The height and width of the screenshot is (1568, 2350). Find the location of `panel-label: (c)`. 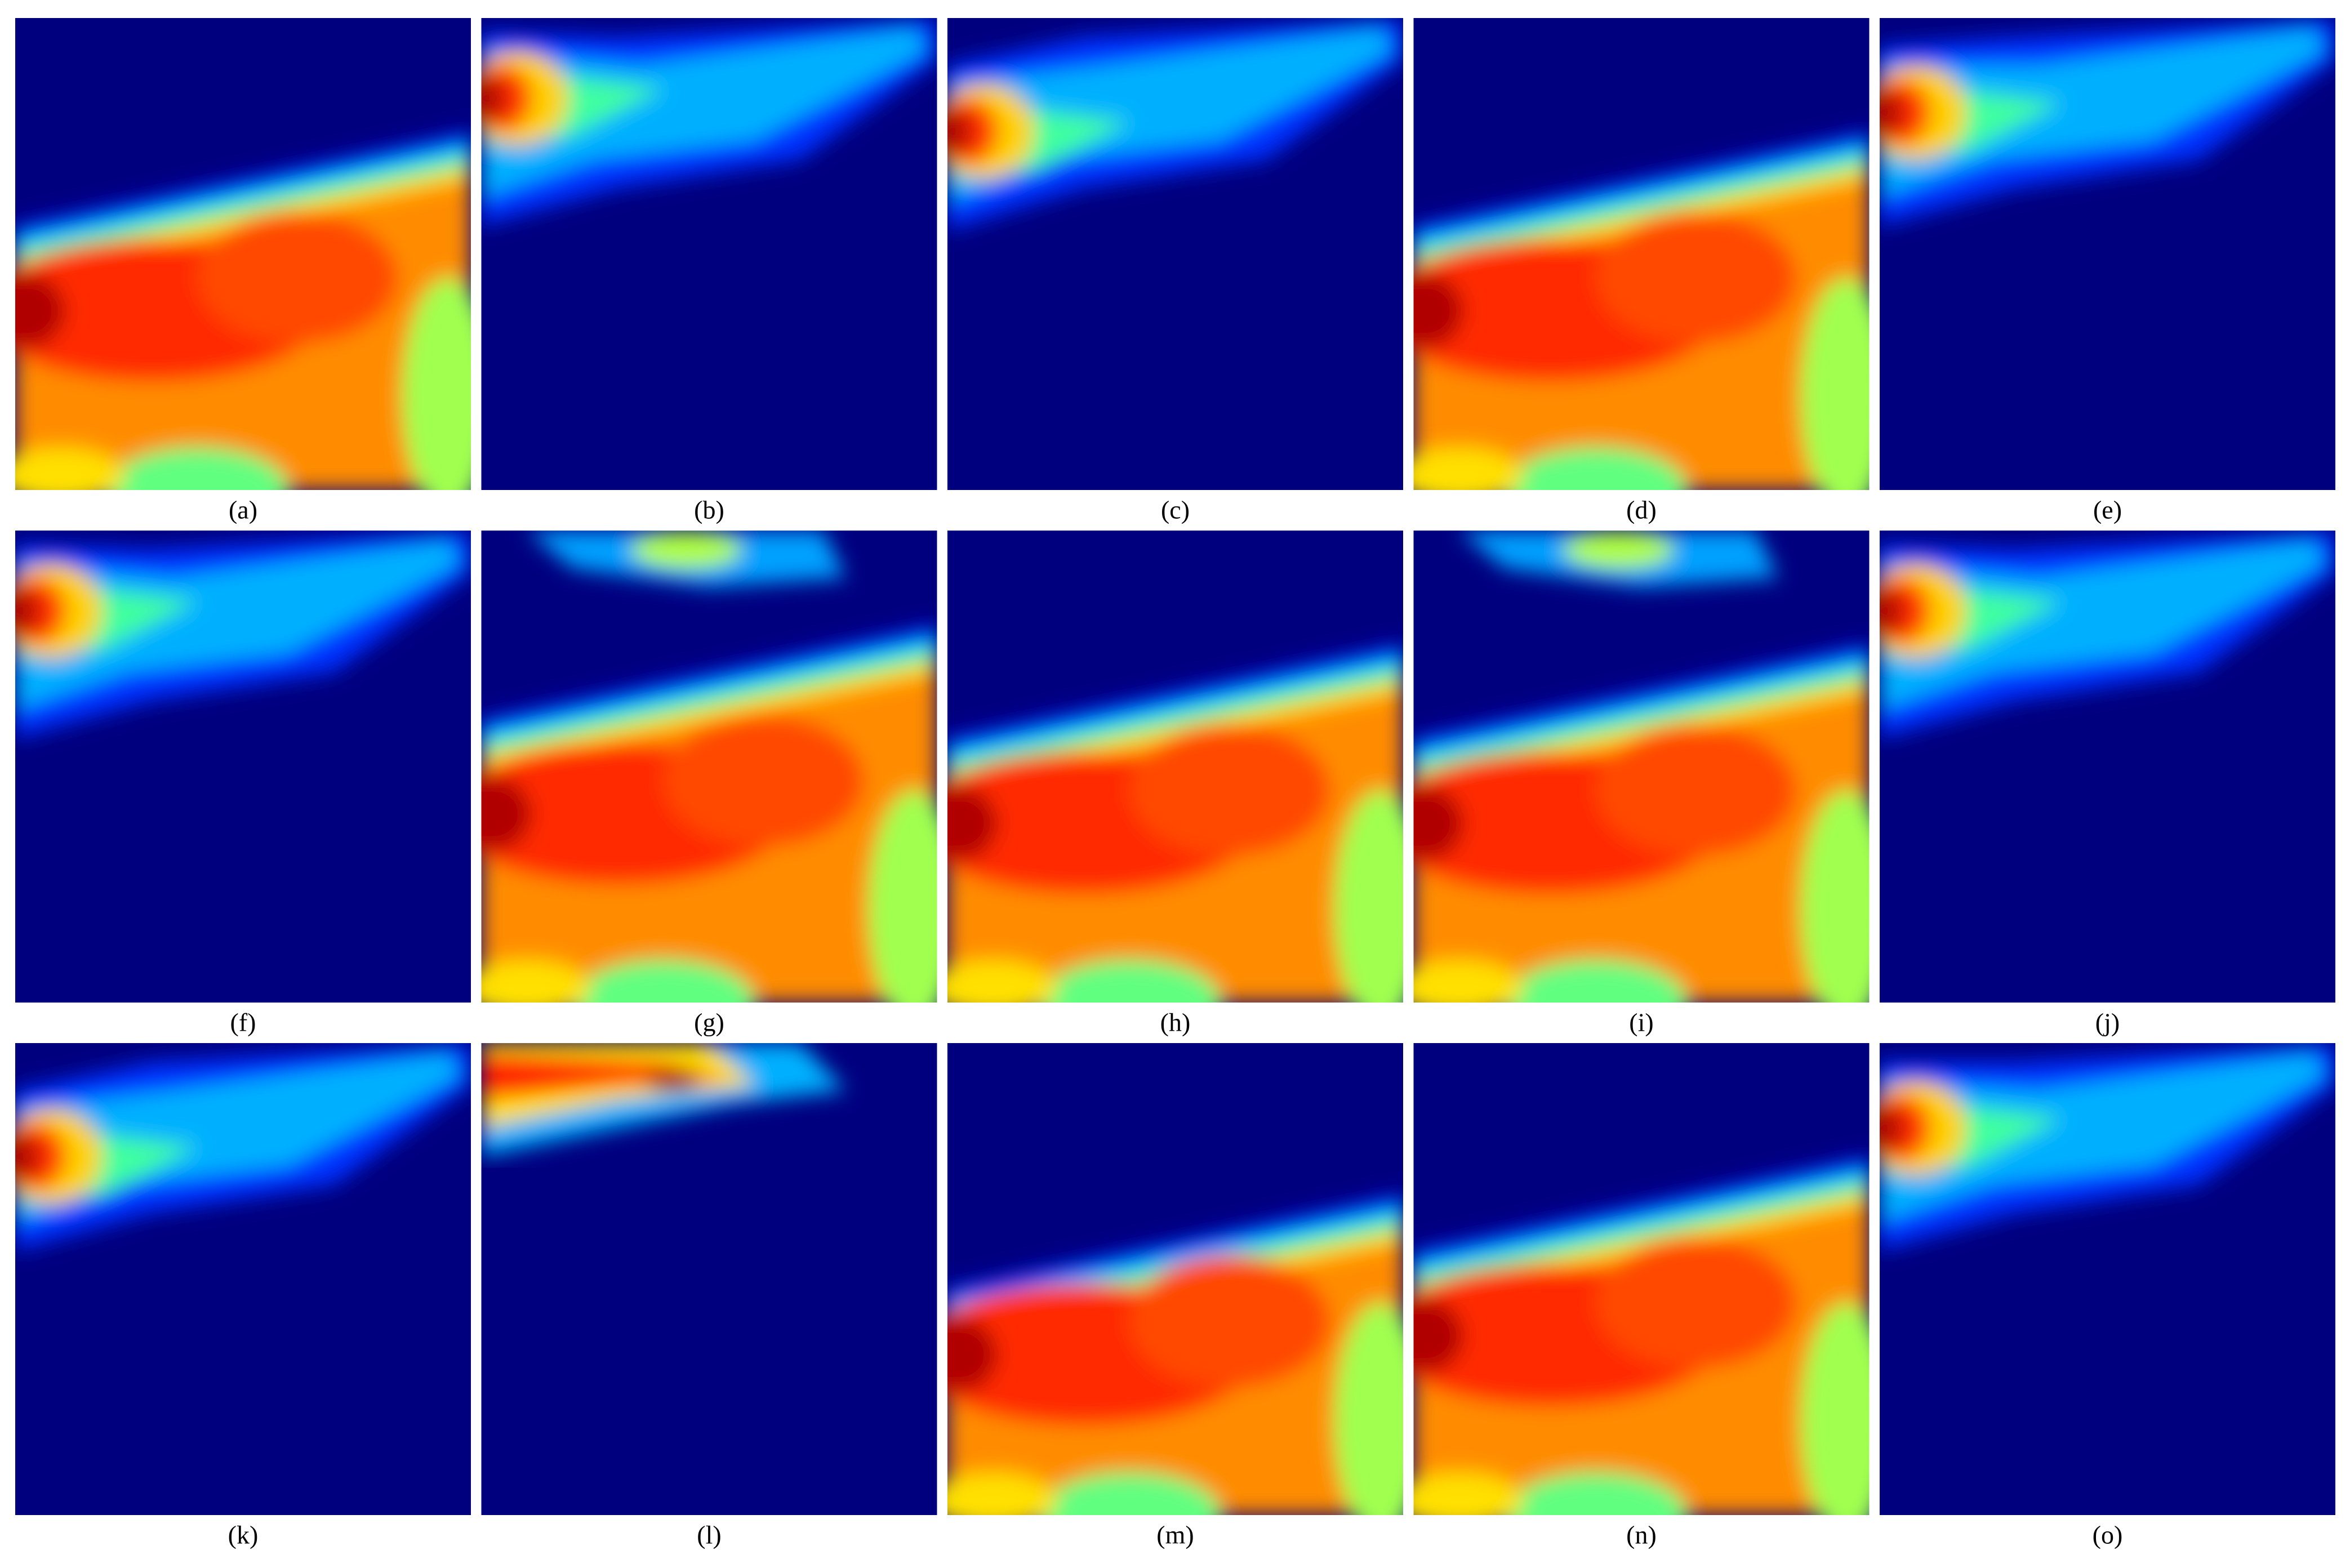

panel-label: (c) is located at coordinates (1175, 510).